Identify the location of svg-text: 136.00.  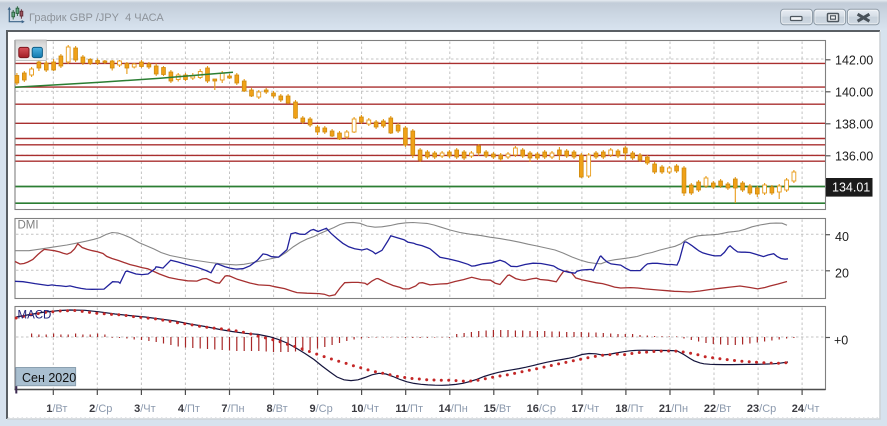
(854, 156).